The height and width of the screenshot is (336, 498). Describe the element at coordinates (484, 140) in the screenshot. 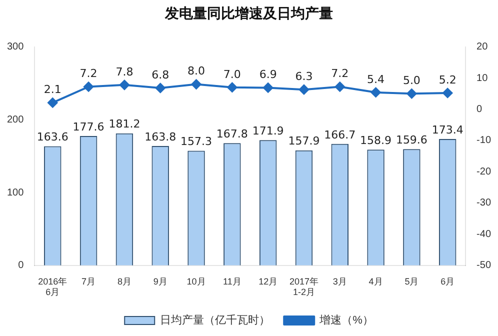

I see `y2-tick-label: -10` at that location.